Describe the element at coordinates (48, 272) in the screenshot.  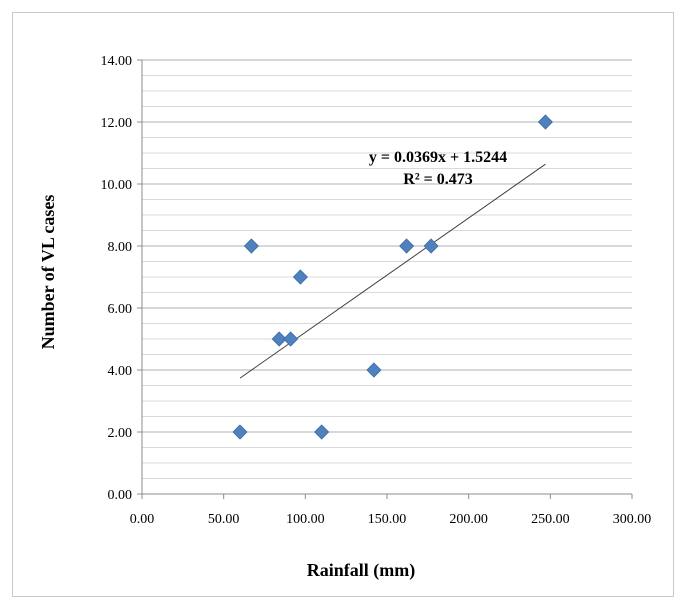
I see `y-axis-title: Number of VL cases` at that location.